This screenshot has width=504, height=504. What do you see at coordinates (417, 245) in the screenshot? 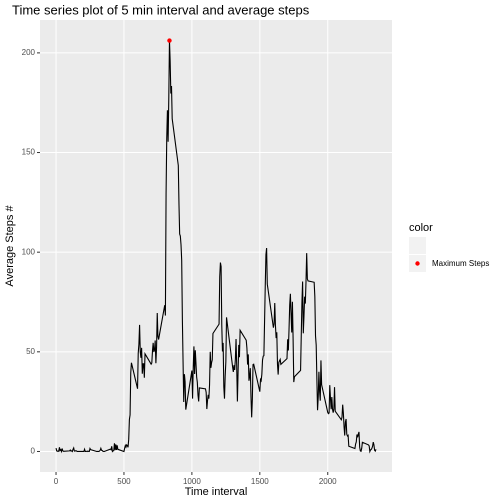
I see `legend-key` at bounding box center [417, 245].